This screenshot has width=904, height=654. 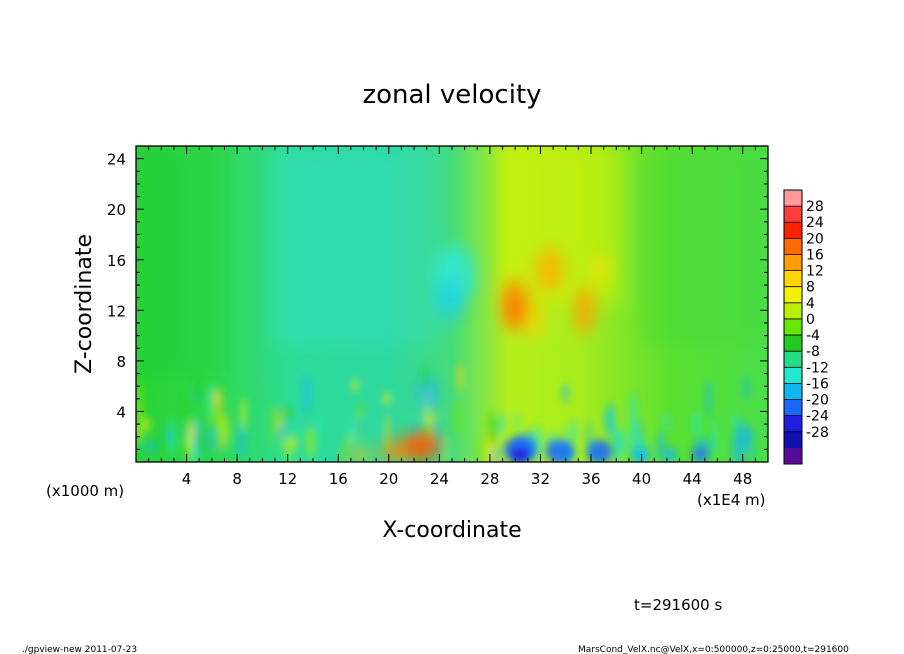 I want to click on x-unit-left: (x1000 m), so click(x=85, y=491).